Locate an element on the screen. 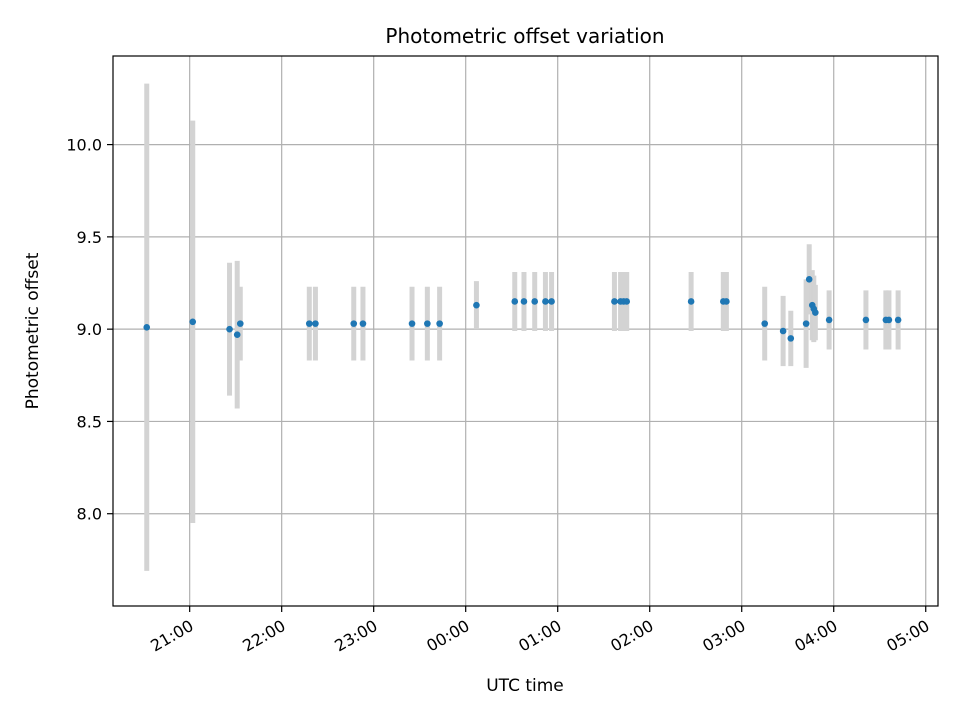 The height and width of the screenshot is (720, 960). x-tick-label: 03:00 is located at coordinates (723, 636).